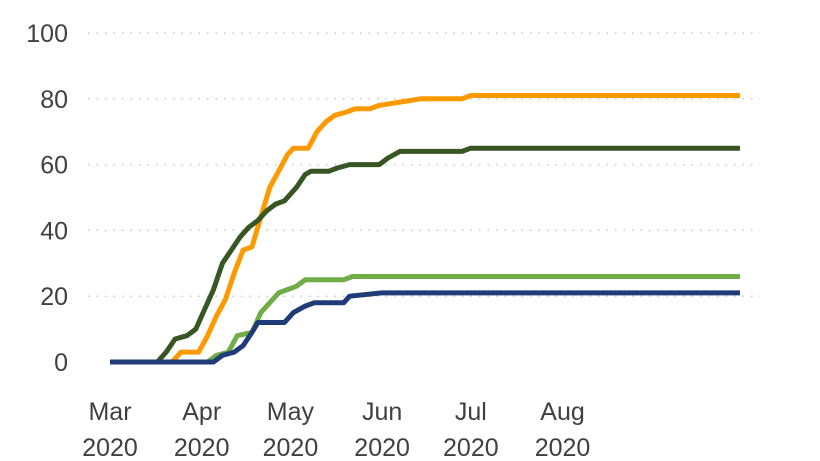  I want to click on y-tick-label: 0, so click(61, 363).